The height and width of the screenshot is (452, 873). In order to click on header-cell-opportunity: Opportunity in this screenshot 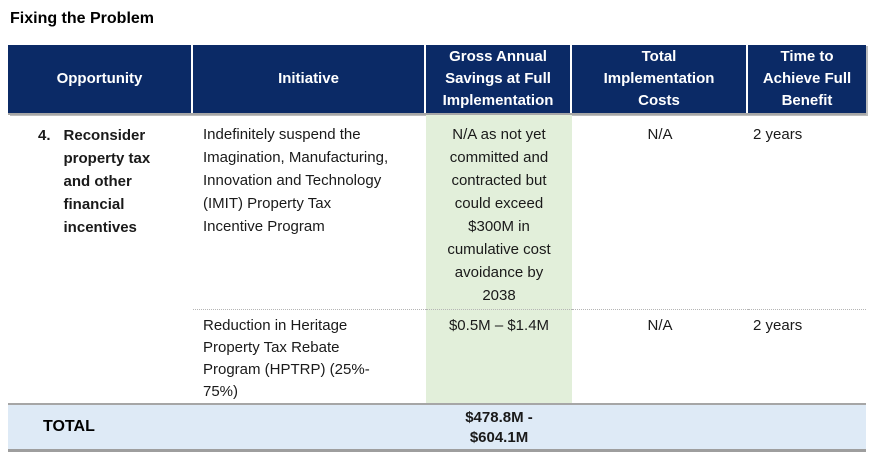, I will do `click(100, 79)`.